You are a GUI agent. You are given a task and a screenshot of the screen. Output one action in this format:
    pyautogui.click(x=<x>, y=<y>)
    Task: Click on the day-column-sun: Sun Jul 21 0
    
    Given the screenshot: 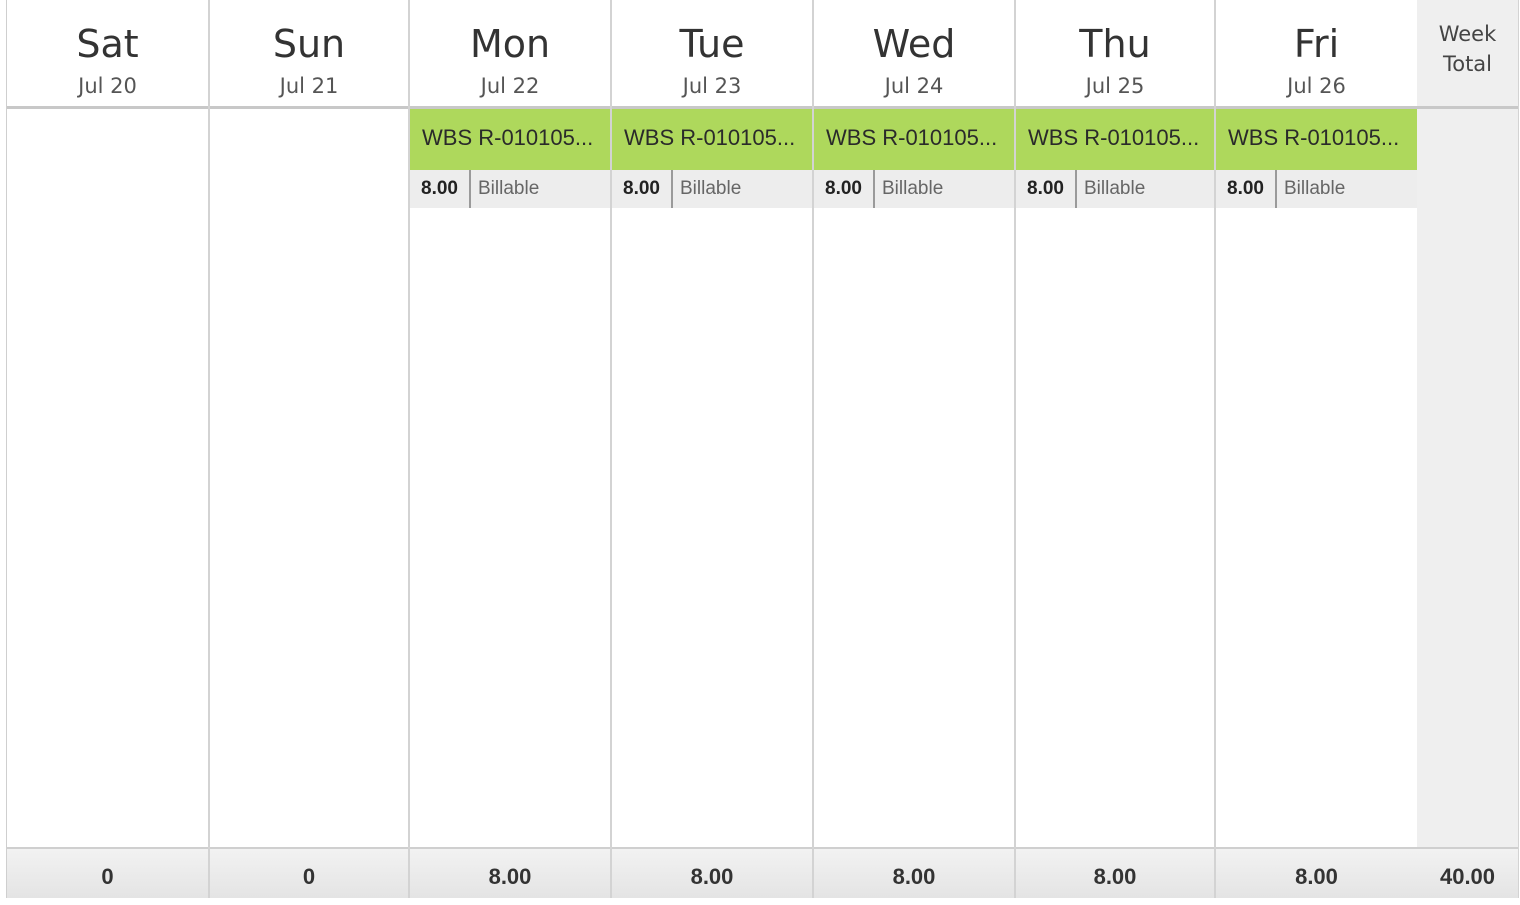 What is the action you would take?
    pyautogui.click(x=310, y=449)
    